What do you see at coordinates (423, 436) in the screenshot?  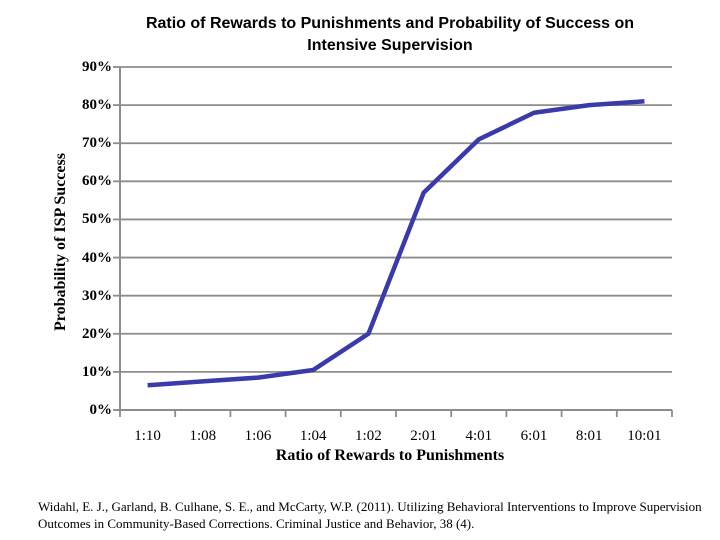 I see `x-tick-label: 2:01` at bounding box center [423, 436].